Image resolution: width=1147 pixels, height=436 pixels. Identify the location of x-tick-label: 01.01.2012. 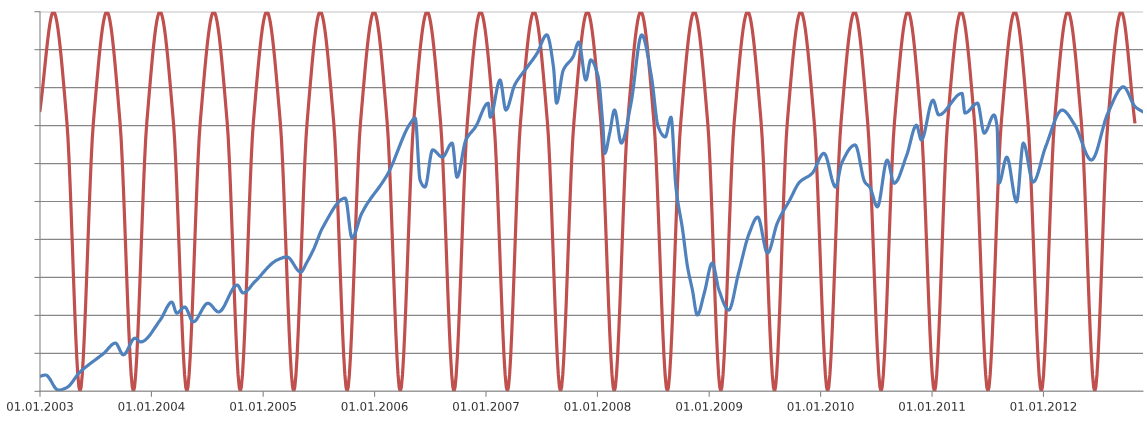
(1043, 406).